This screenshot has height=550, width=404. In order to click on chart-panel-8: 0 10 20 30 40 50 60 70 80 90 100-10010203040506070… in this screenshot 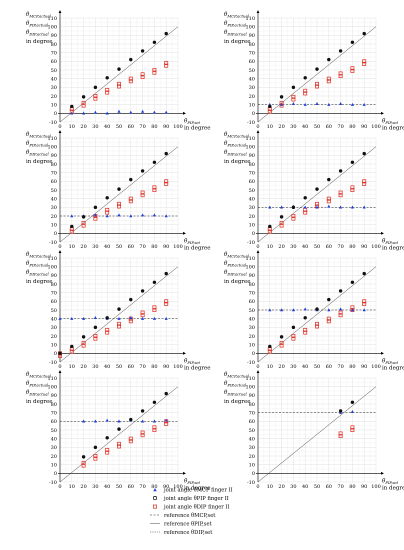, I will do `click(314, 430)`.